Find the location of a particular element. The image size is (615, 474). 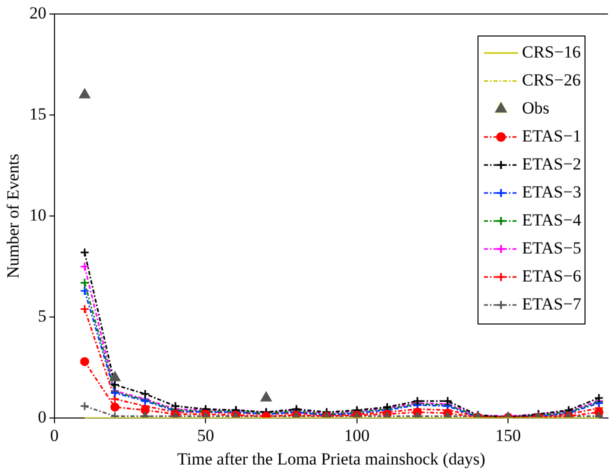

legend-label: CRS−26 is located at coordinates (551, 80).